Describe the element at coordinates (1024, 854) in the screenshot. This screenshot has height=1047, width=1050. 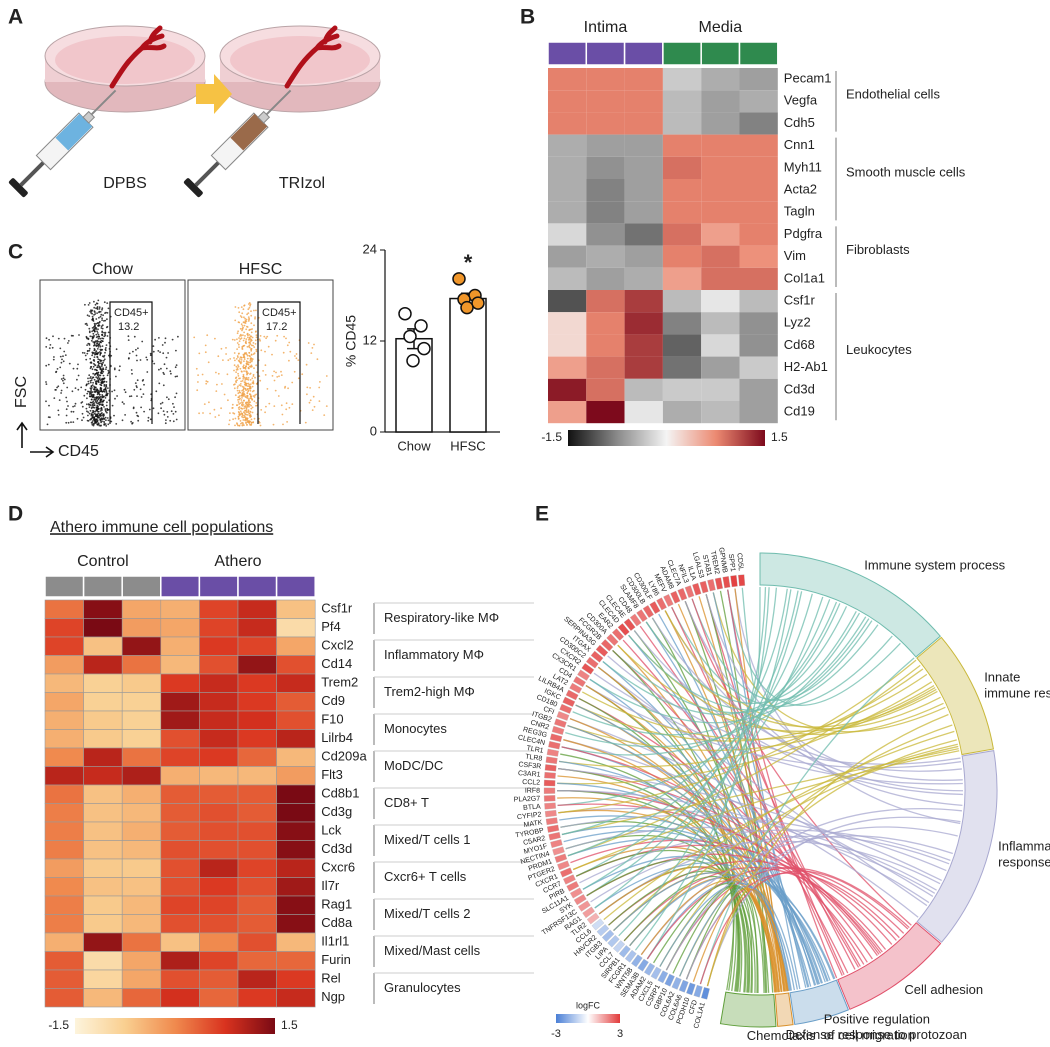
I see `term-label: Inflammatory responses` at that location.